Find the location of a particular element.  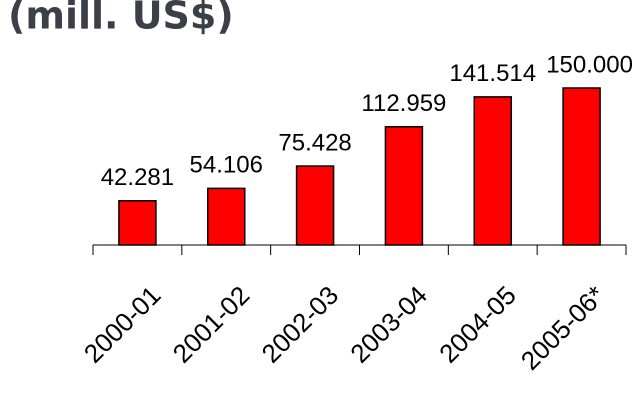

data-label: 42.281 is located at coordinates (137, 177).